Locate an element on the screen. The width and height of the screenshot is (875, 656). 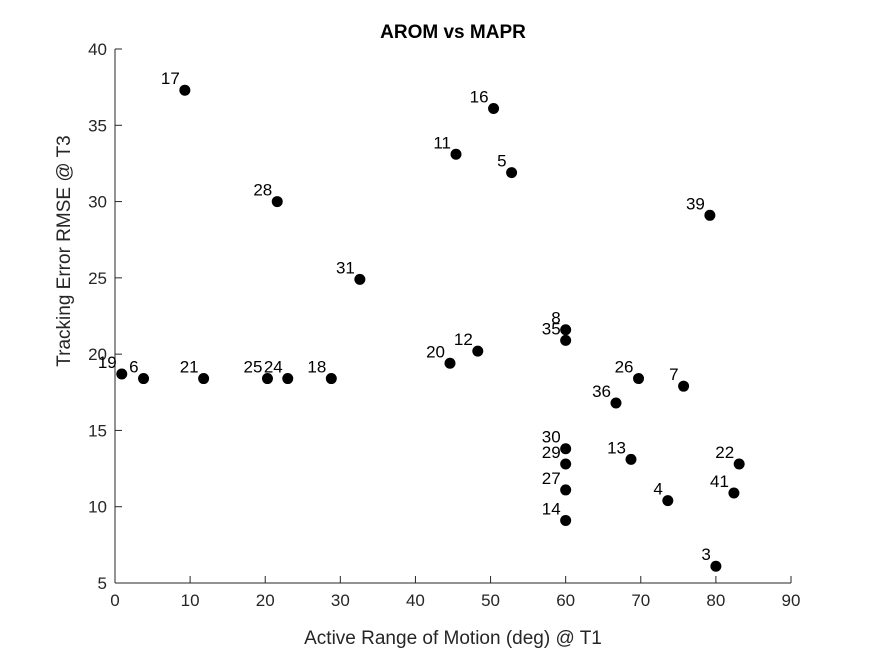
point-label: 35 is located at coordinates (551, 328).